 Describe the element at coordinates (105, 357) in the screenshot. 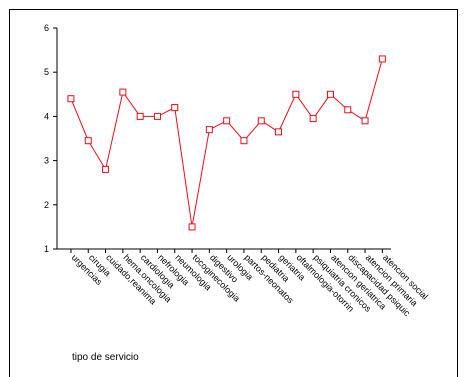

I see `x-axis-title: tipo de servicio` at that location.